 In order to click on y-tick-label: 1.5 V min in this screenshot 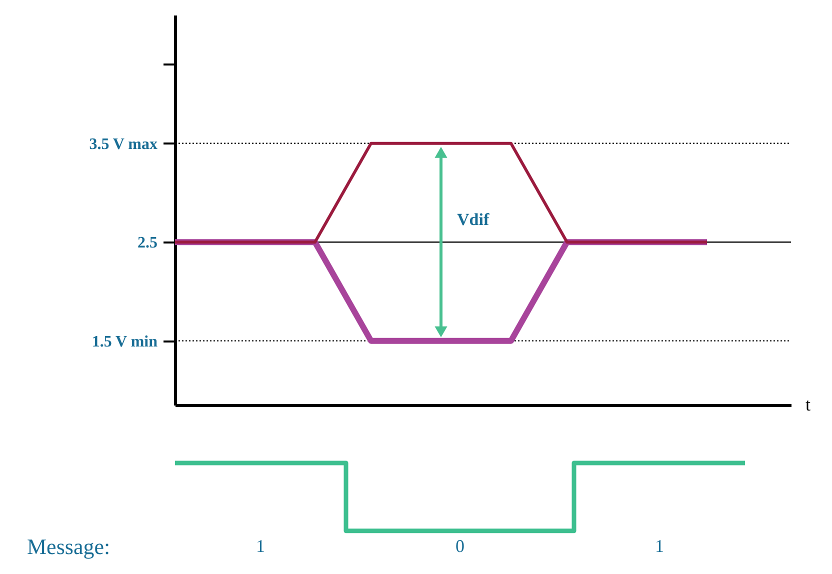, I will do `click(125, 341)`.